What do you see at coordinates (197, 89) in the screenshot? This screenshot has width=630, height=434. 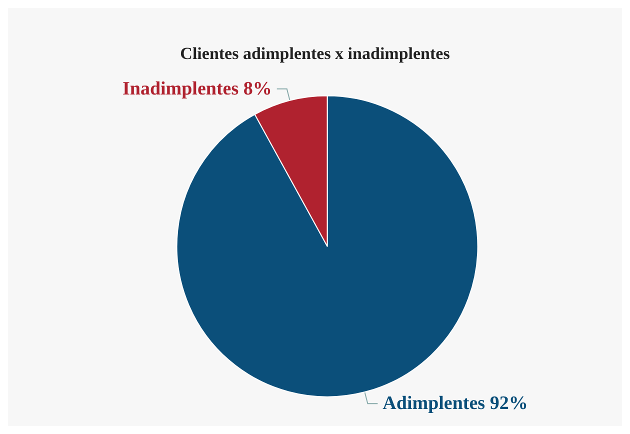 I see `slice-label: Inadimplentes 8%` at bounding box center [197, 89].